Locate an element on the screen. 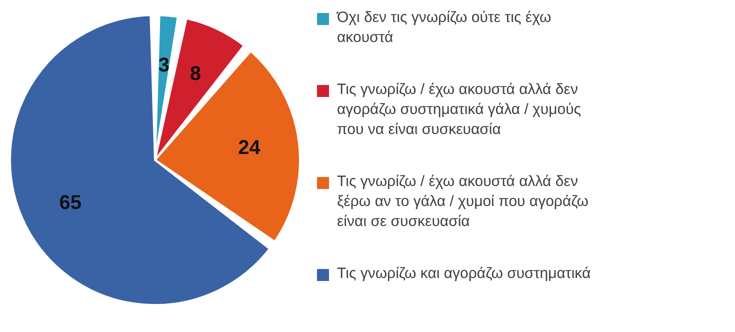  legend-label: Όχι δεν τις γνωρίζω ούτε τις έχω ακουστά is located at coordinates (444, 27).